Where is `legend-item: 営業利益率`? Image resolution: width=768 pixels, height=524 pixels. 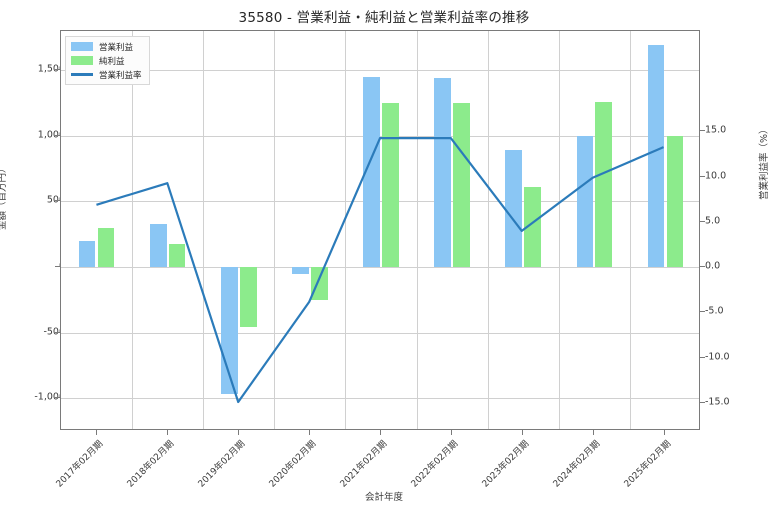
legend-item: 営業利益率 is located at coordinates (106, 75).